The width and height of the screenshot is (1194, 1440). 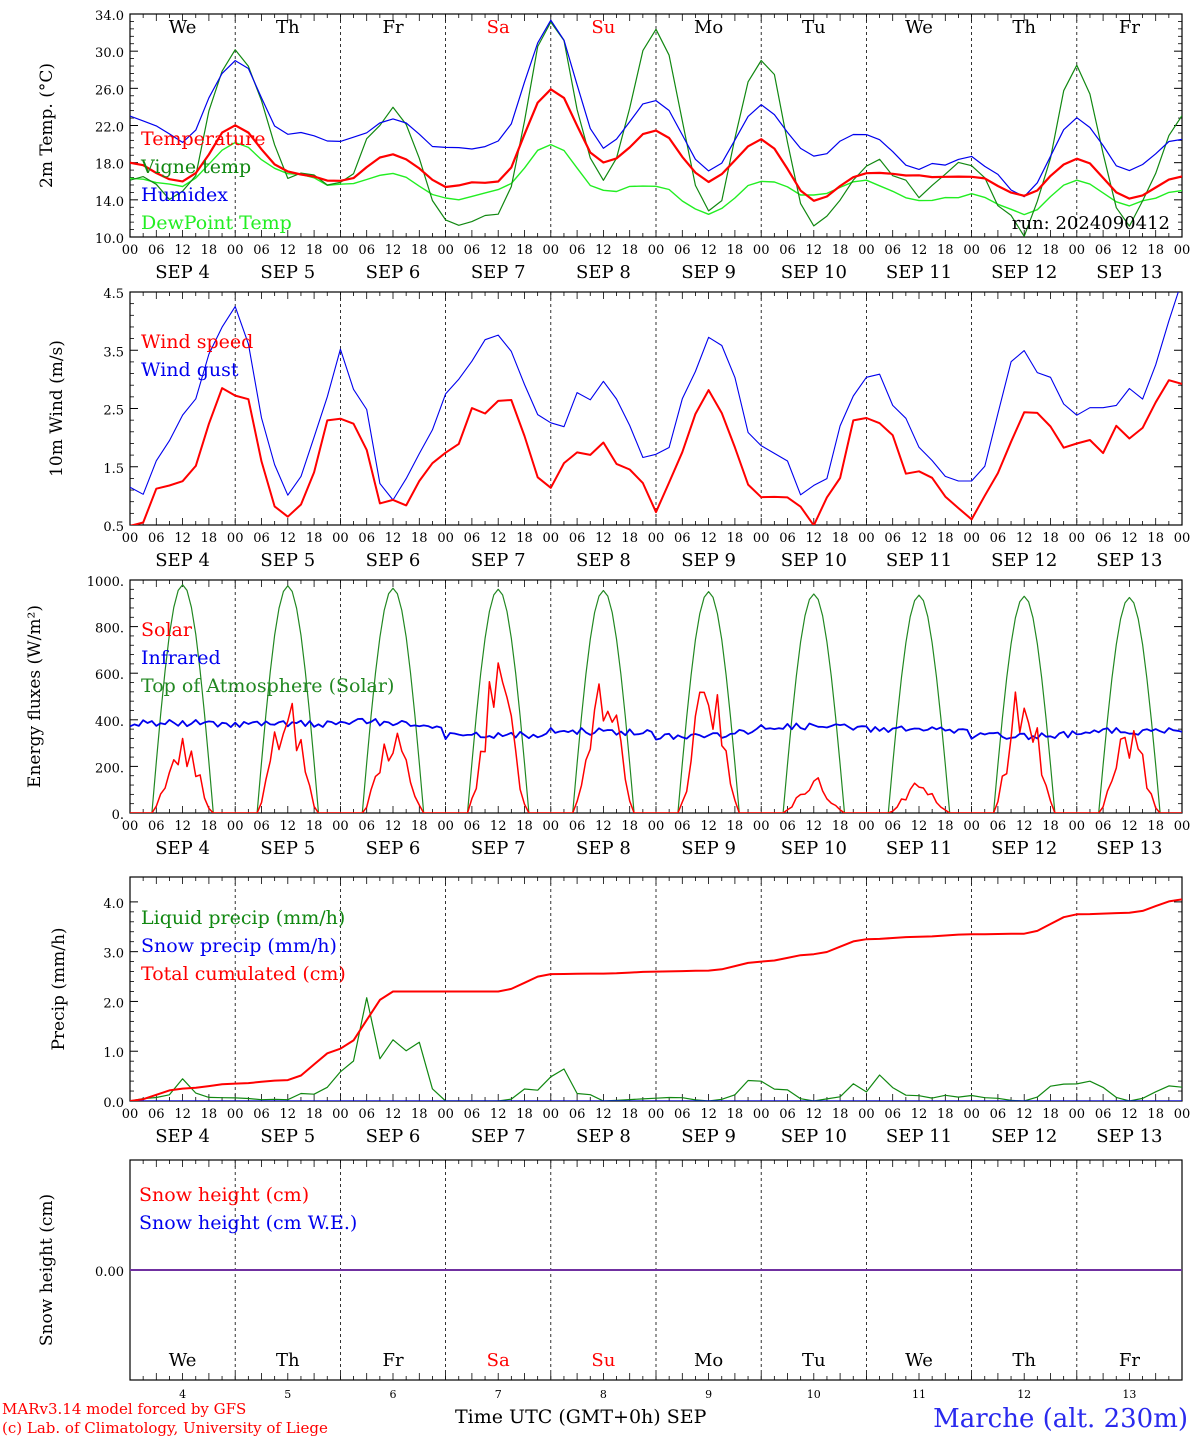 I want to click on series-line-solar, so click(x=656, y=737).